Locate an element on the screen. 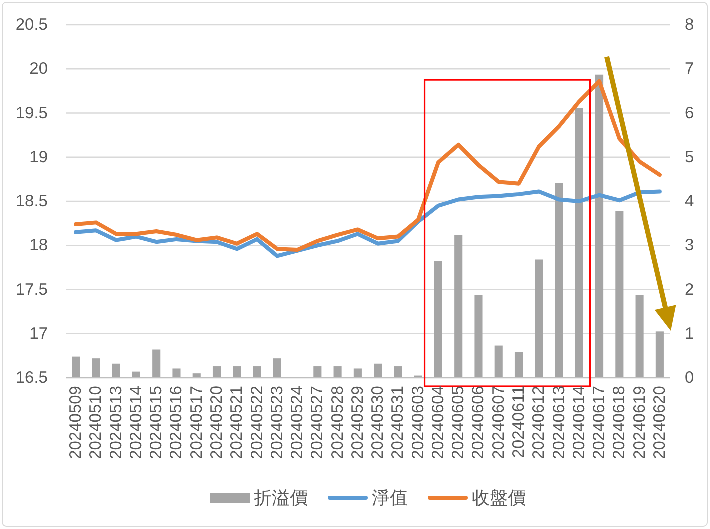 This screenshot has width=710, height=529. legend-label: 折溢價 is located at coordinates (281, 498).